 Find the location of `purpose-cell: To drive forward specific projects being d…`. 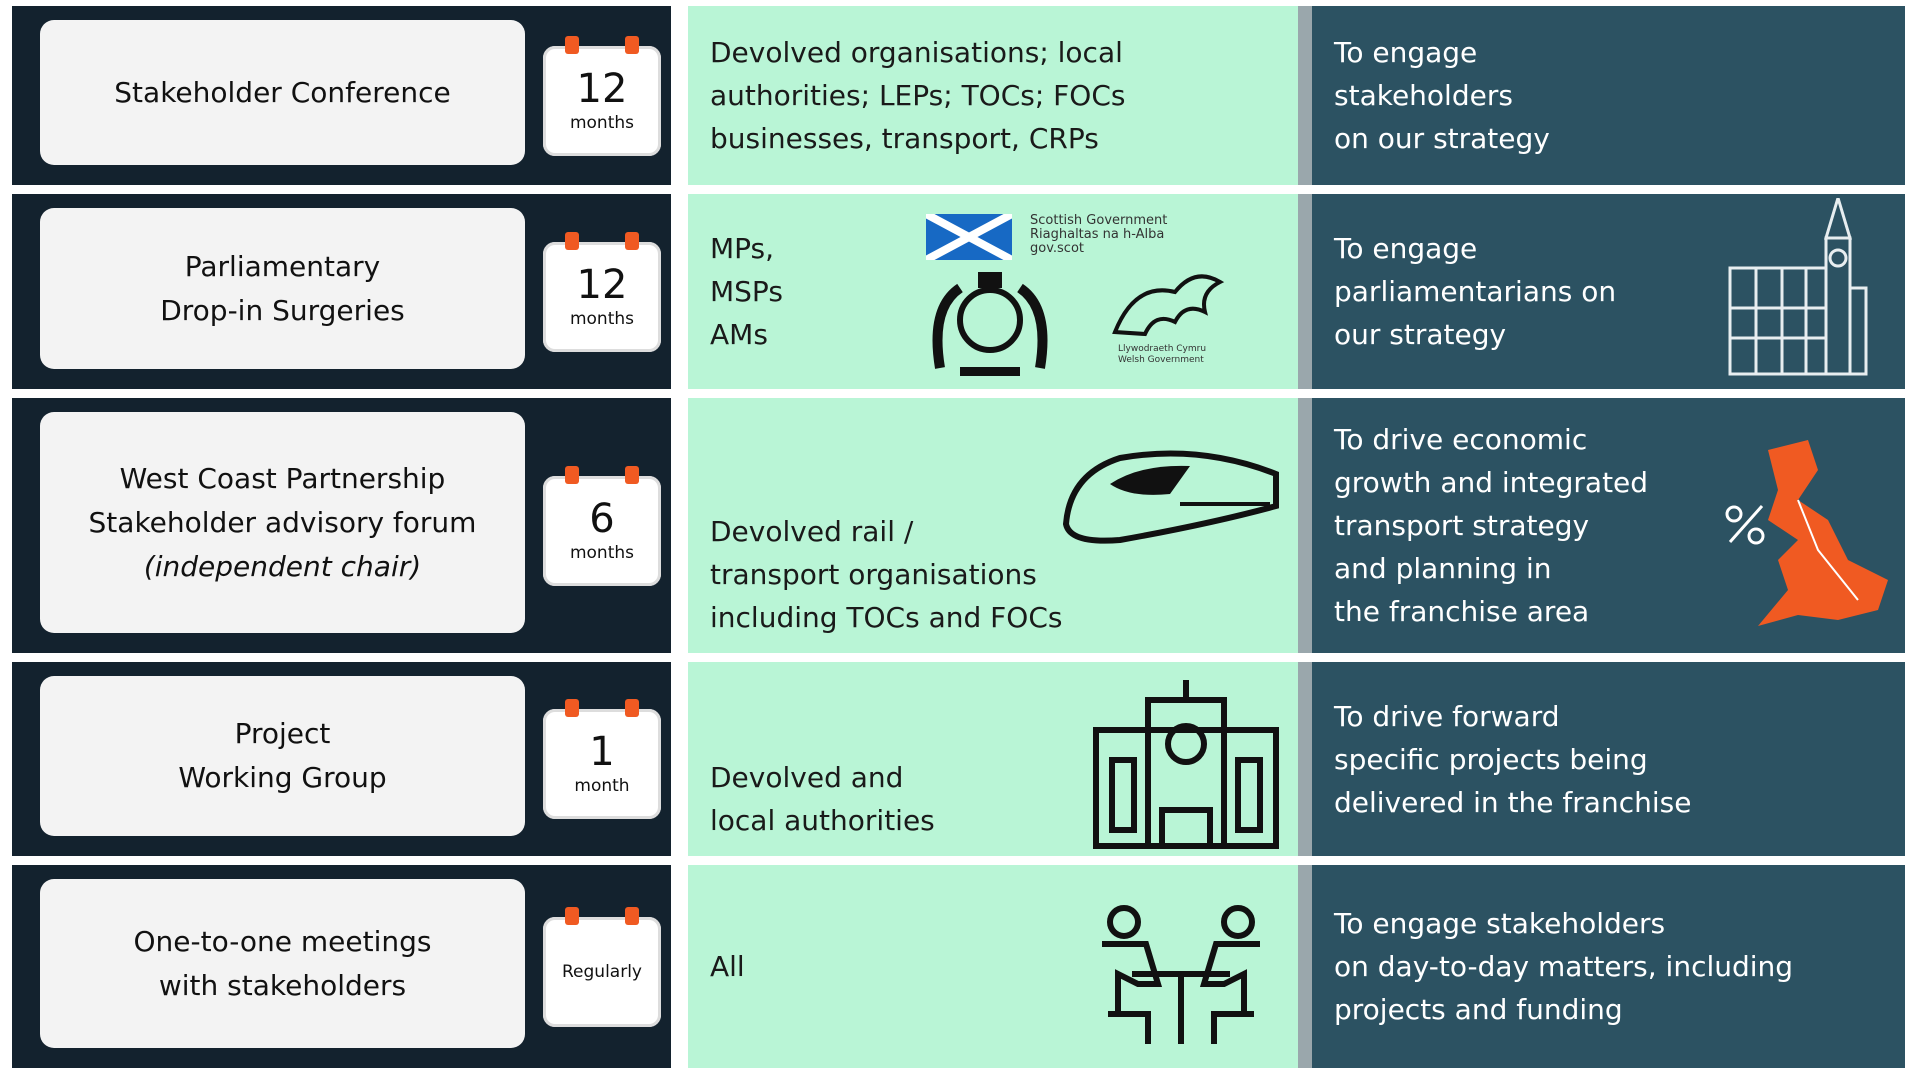

purpose-cell: To drive forward specific projects being d… is located at coordinates (1608, 759).